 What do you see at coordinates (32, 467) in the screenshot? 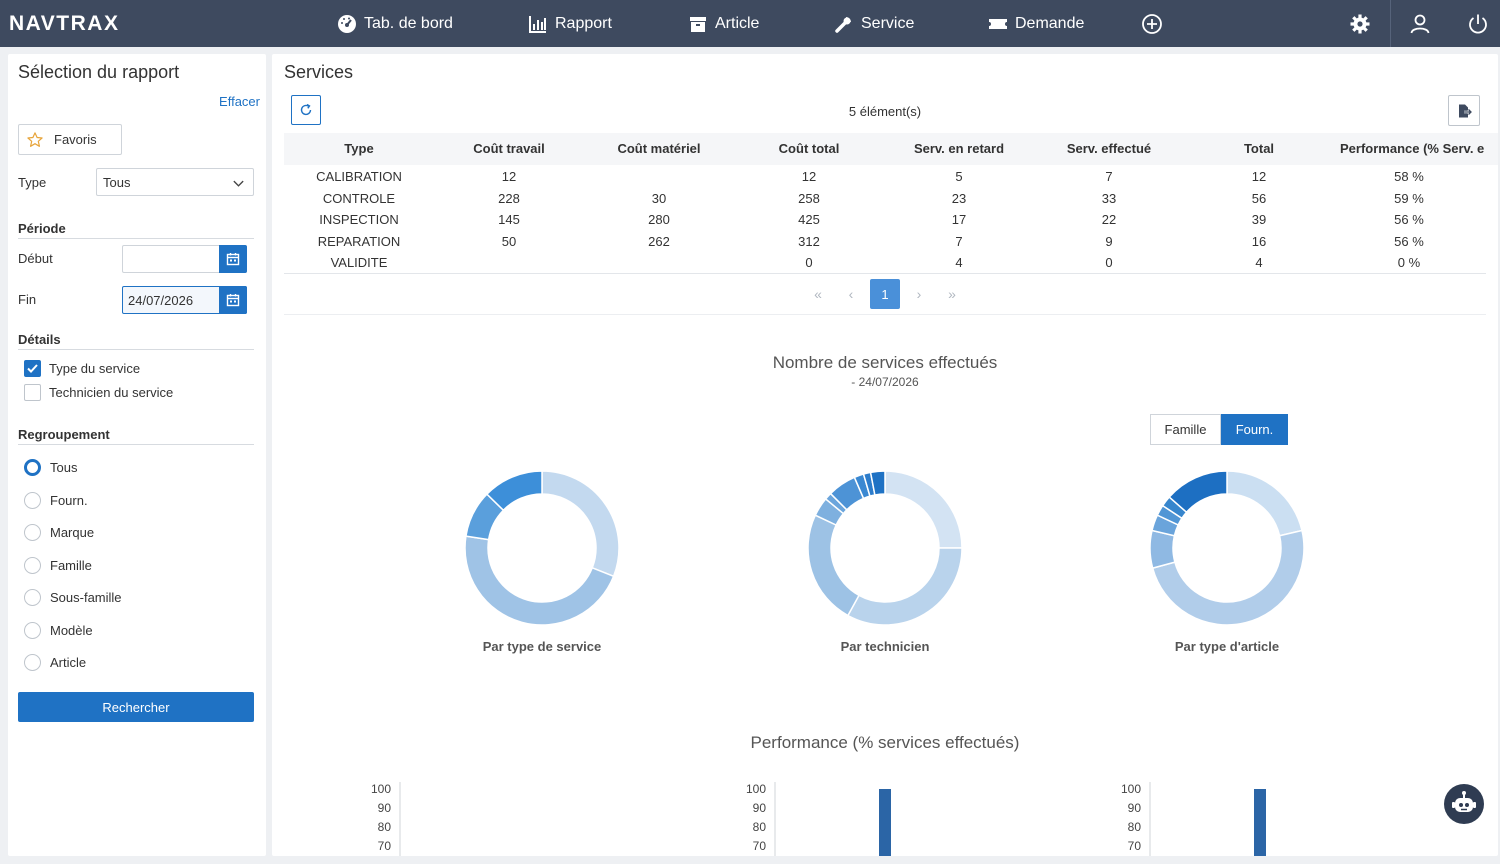
I see `radio-all` at bounding box center [32, 467].